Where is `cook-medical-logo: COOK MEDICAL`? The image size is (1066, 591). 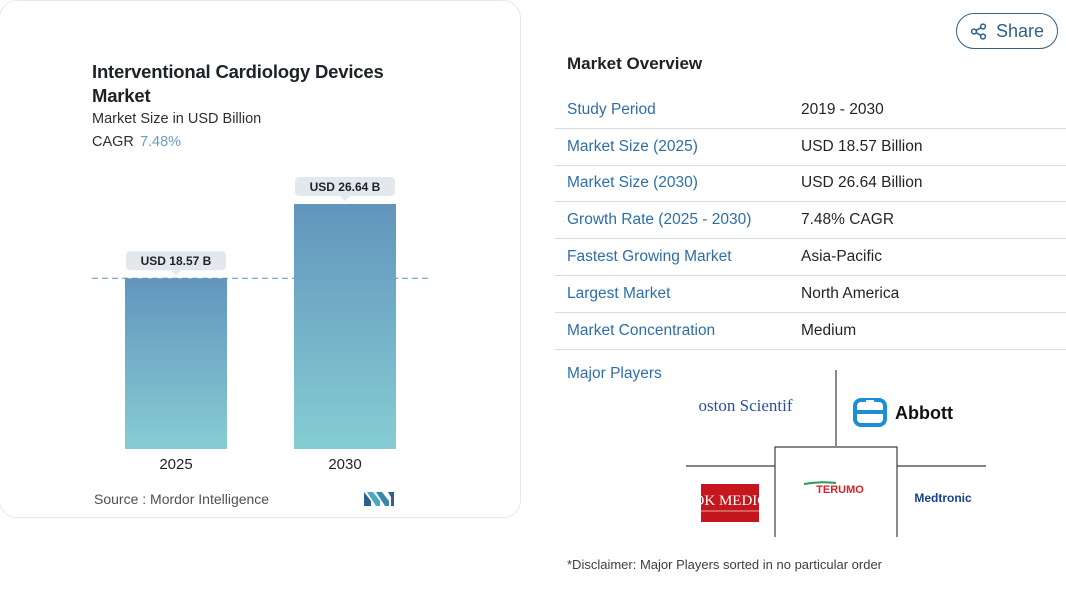
cook-medical-logo: COOK MEDICAL is located at coordinates (730, 503).